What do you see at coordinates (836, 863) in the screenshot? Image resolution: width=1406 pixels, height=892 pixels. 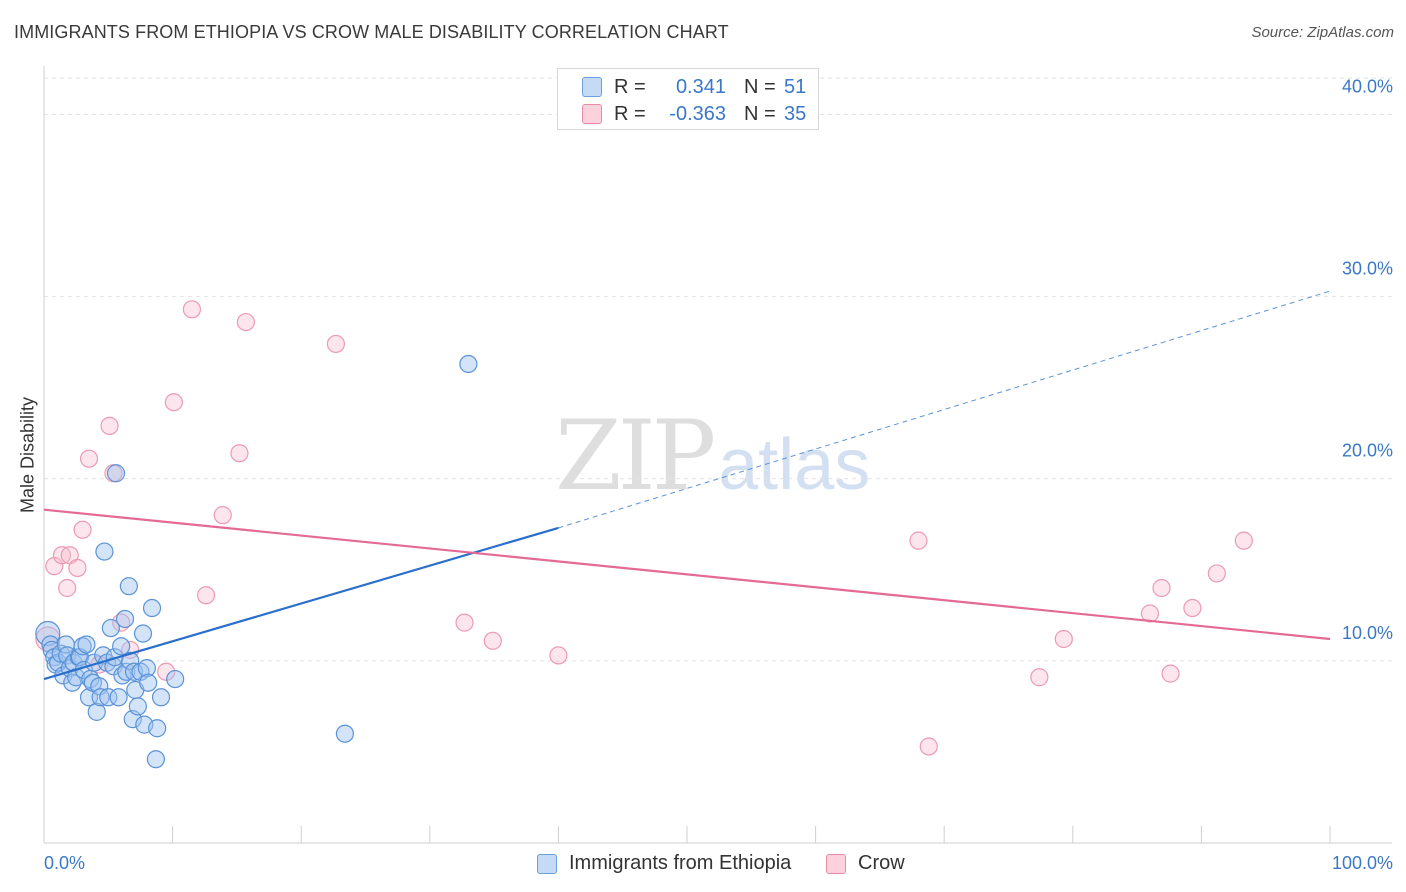 I see `series-swatch-crow` at bounding box center [836, 863].